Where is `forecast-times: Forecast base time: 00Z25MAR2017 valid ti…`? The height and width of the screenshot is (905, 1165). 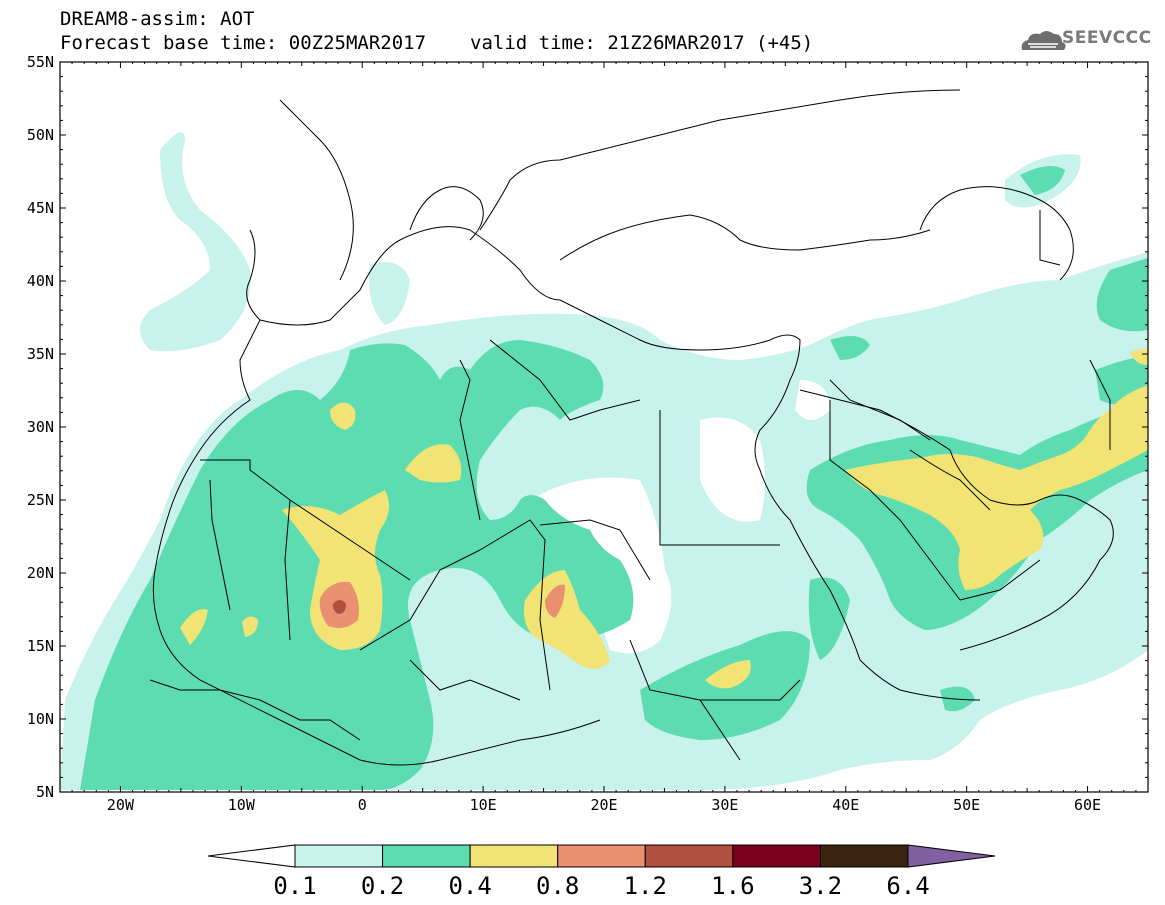 forecast-times: Forecast base time: 00Z25MAR2017 valid ti… is located at coordinates (436, 43).